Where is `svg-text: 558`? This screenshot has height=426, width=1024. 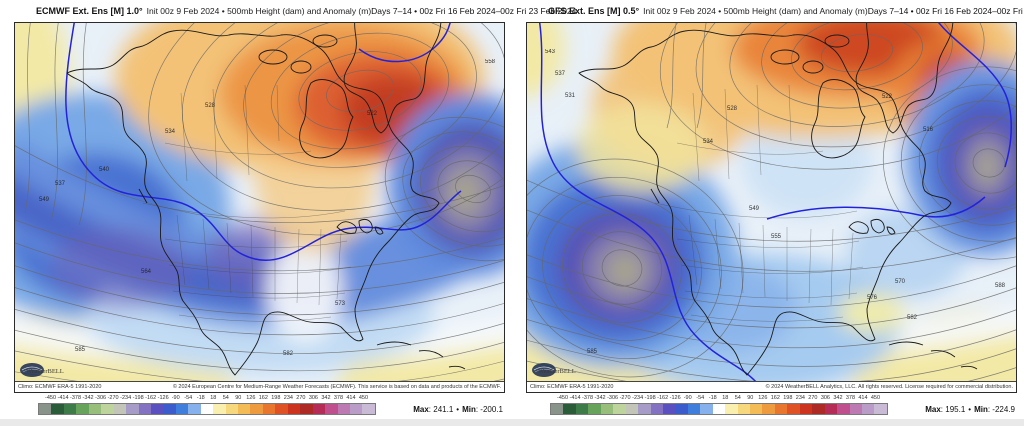
svg-text: 558 is located at coordinates (490, 62).